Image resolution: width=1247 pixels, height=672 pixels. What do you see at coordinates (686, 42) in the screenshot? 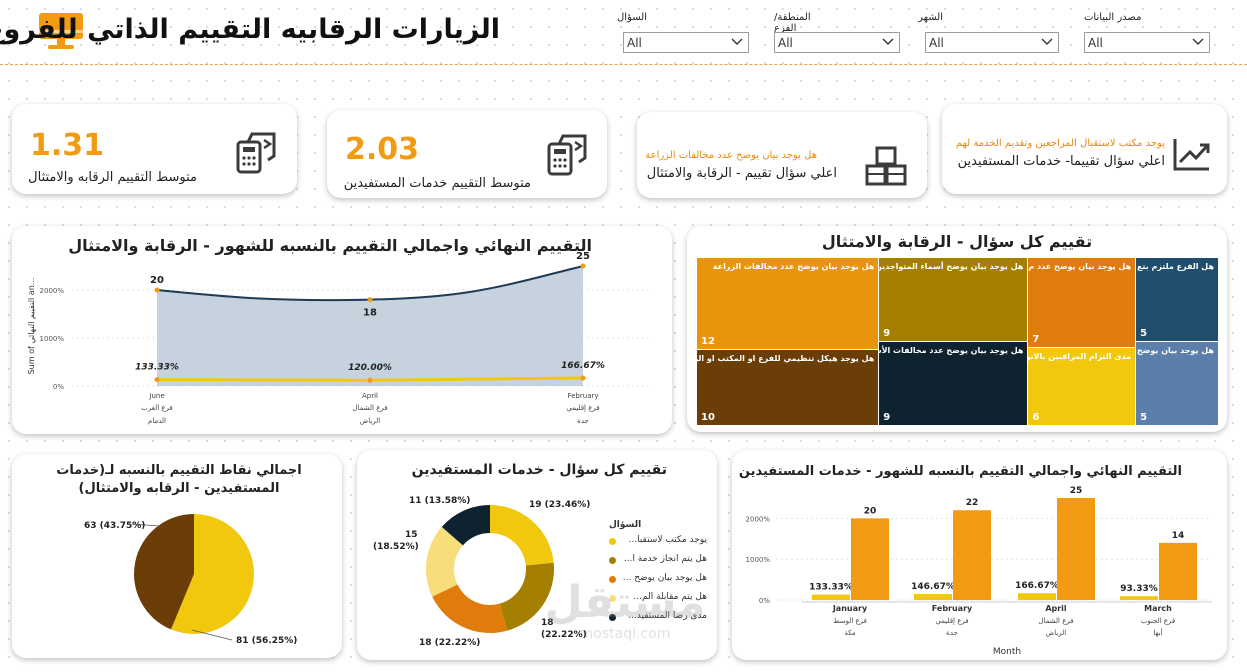
I see `slicer-question-dropdown: All` at bounding box center [686, 42].